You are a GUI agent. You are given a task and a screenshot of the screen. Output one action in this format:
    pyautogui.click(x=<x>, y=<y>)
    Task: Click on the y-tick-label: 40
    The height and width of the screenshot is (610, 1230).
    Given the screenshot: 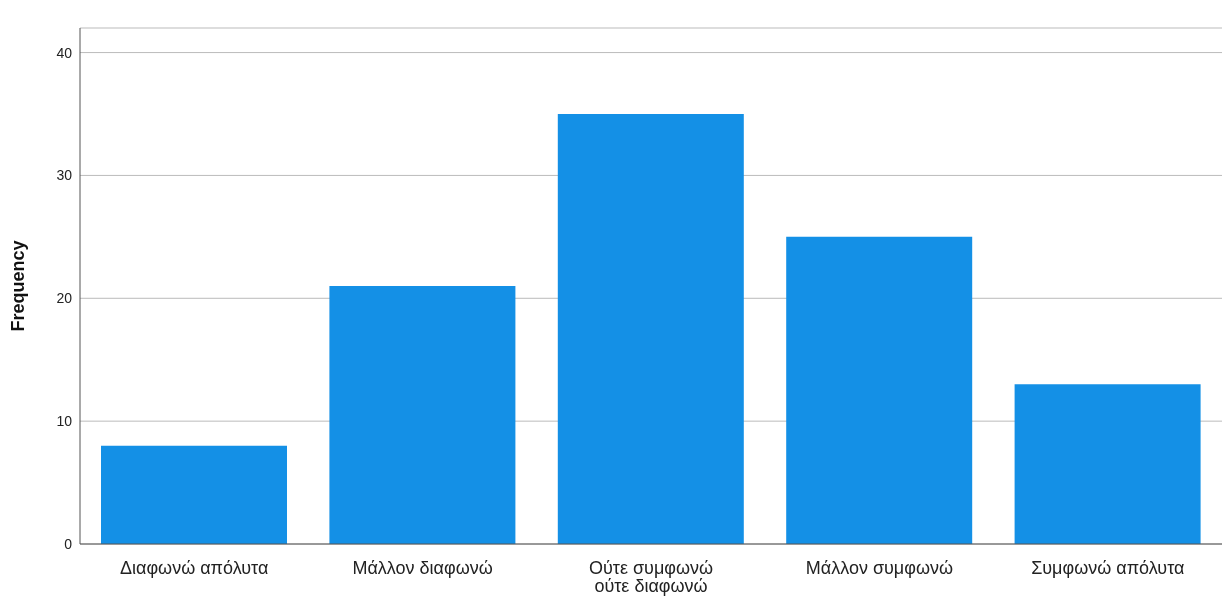 What is the action you would take?
    pyautogui.click(x=64, y=52)
    